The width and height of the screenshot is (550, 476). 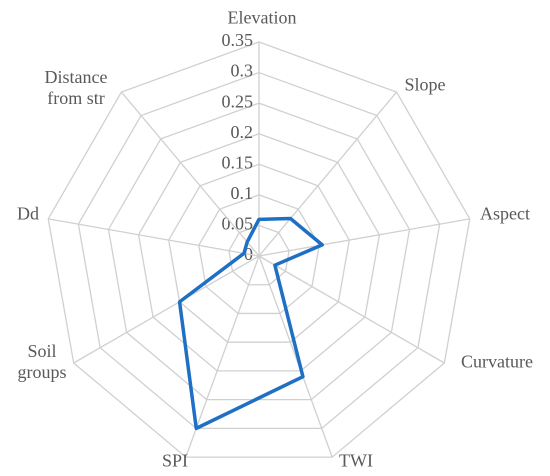 I want to click on series-line, so click(x=250, y=323).